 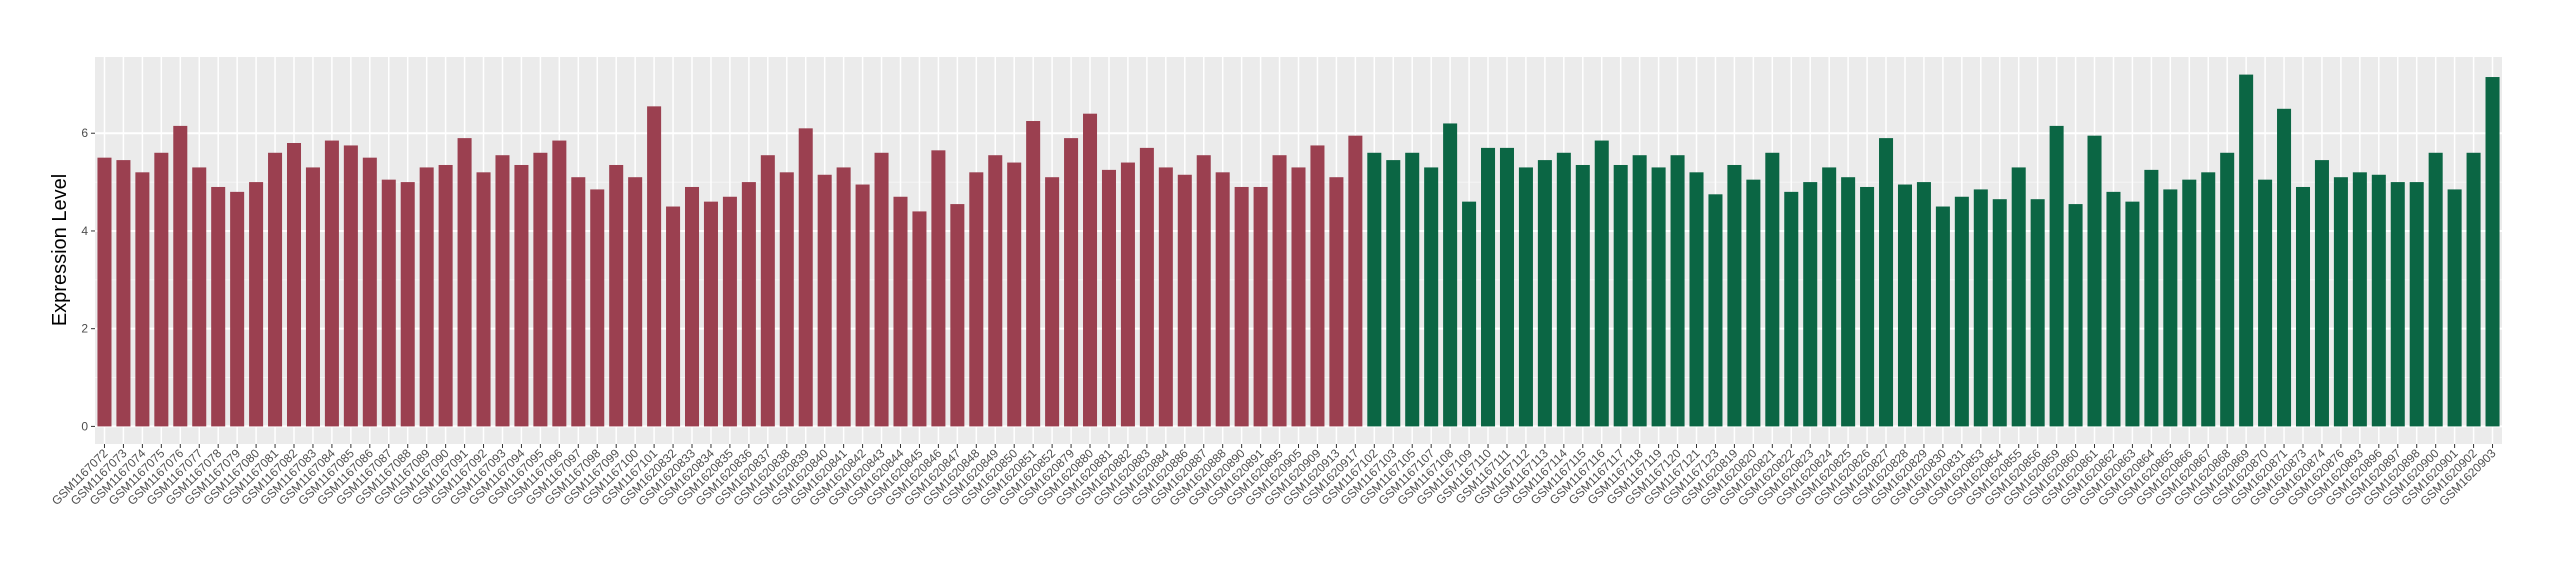 I want to click on y-tick-label: 4, so click(x=84, y=231).